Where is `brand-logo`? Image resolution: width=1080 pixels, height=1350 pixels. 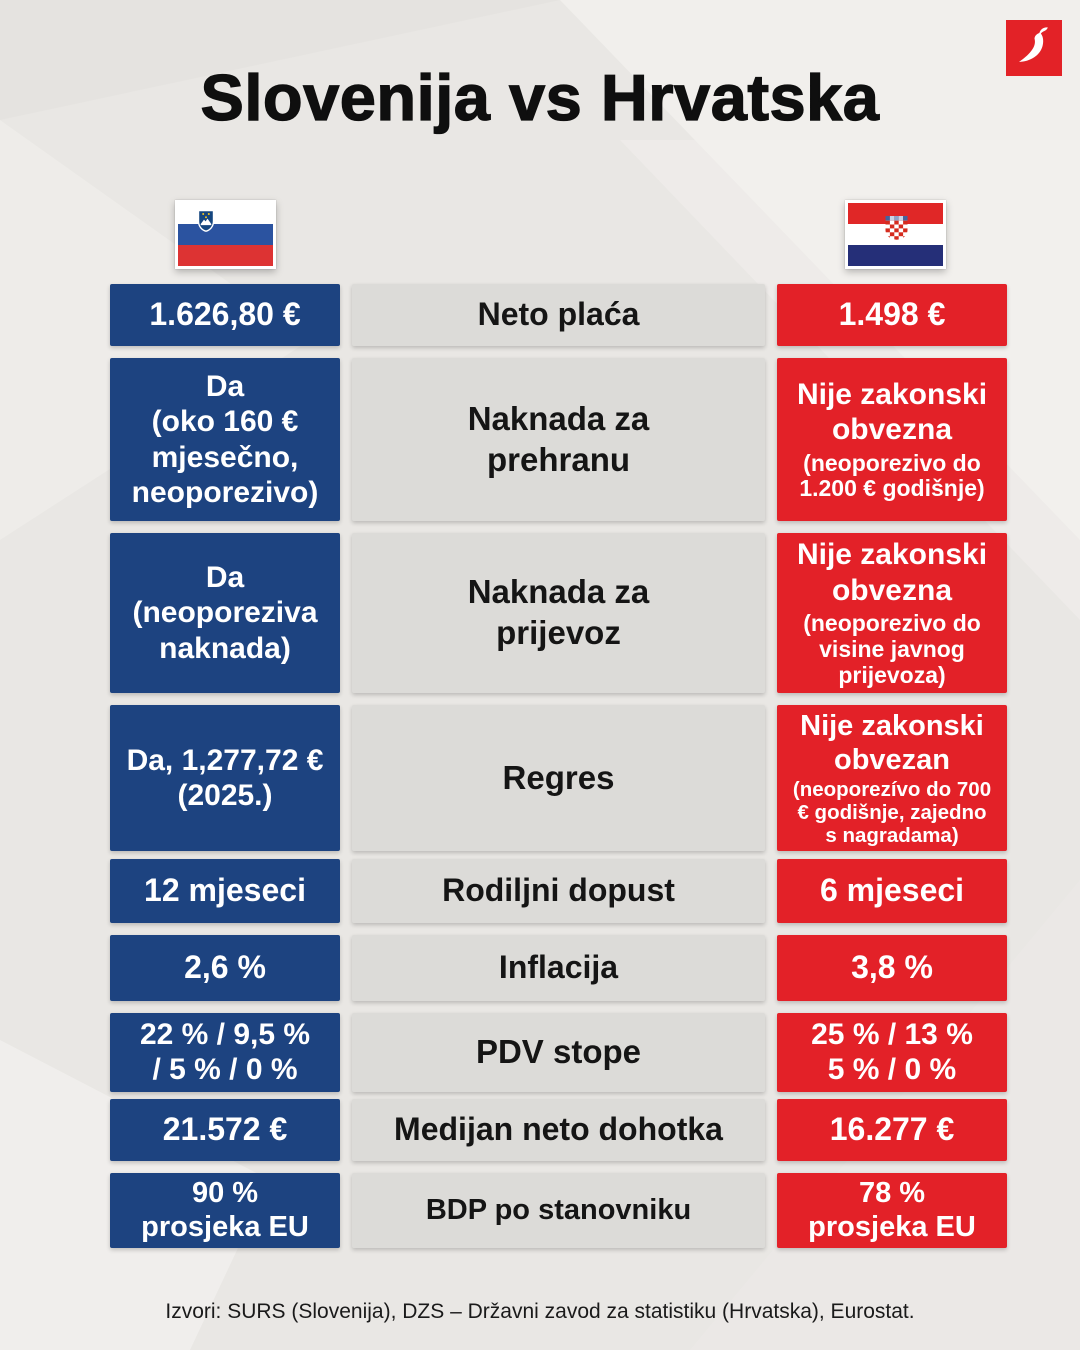 brand-logo is located at coordinates (1034, 48).